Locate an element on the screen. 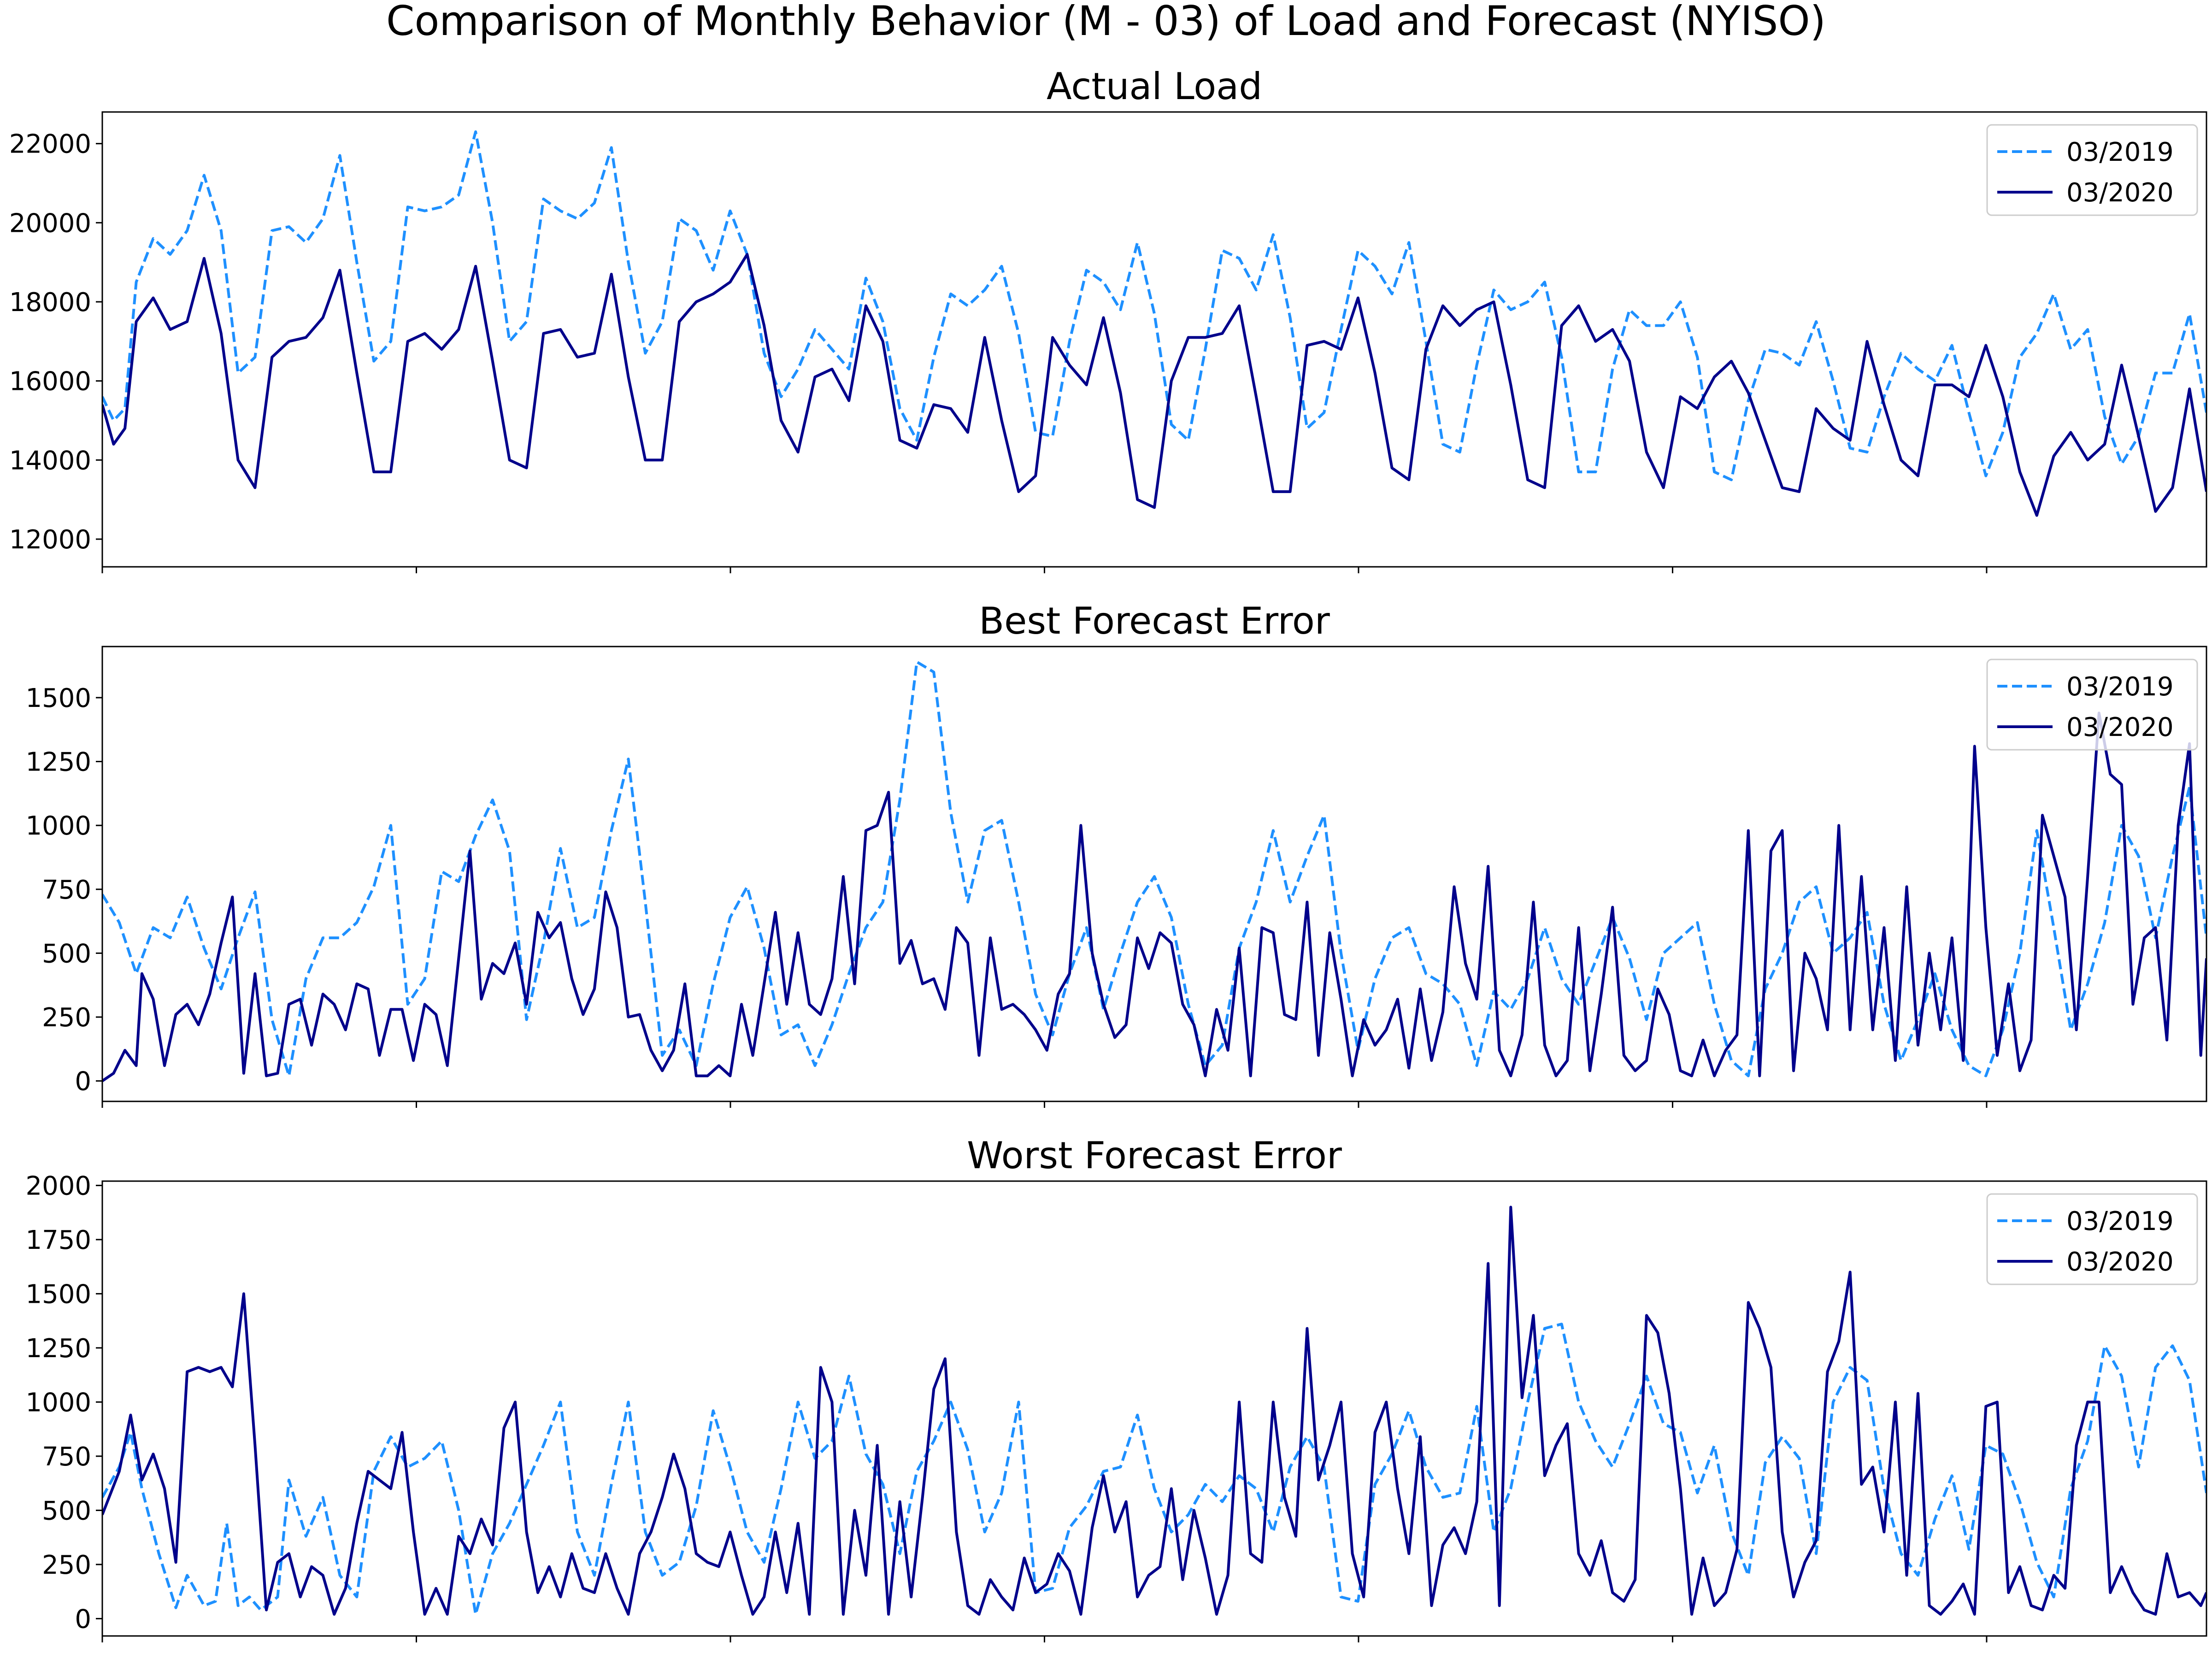  y-tick-label: 22000 is located at coordinates (50, 144).